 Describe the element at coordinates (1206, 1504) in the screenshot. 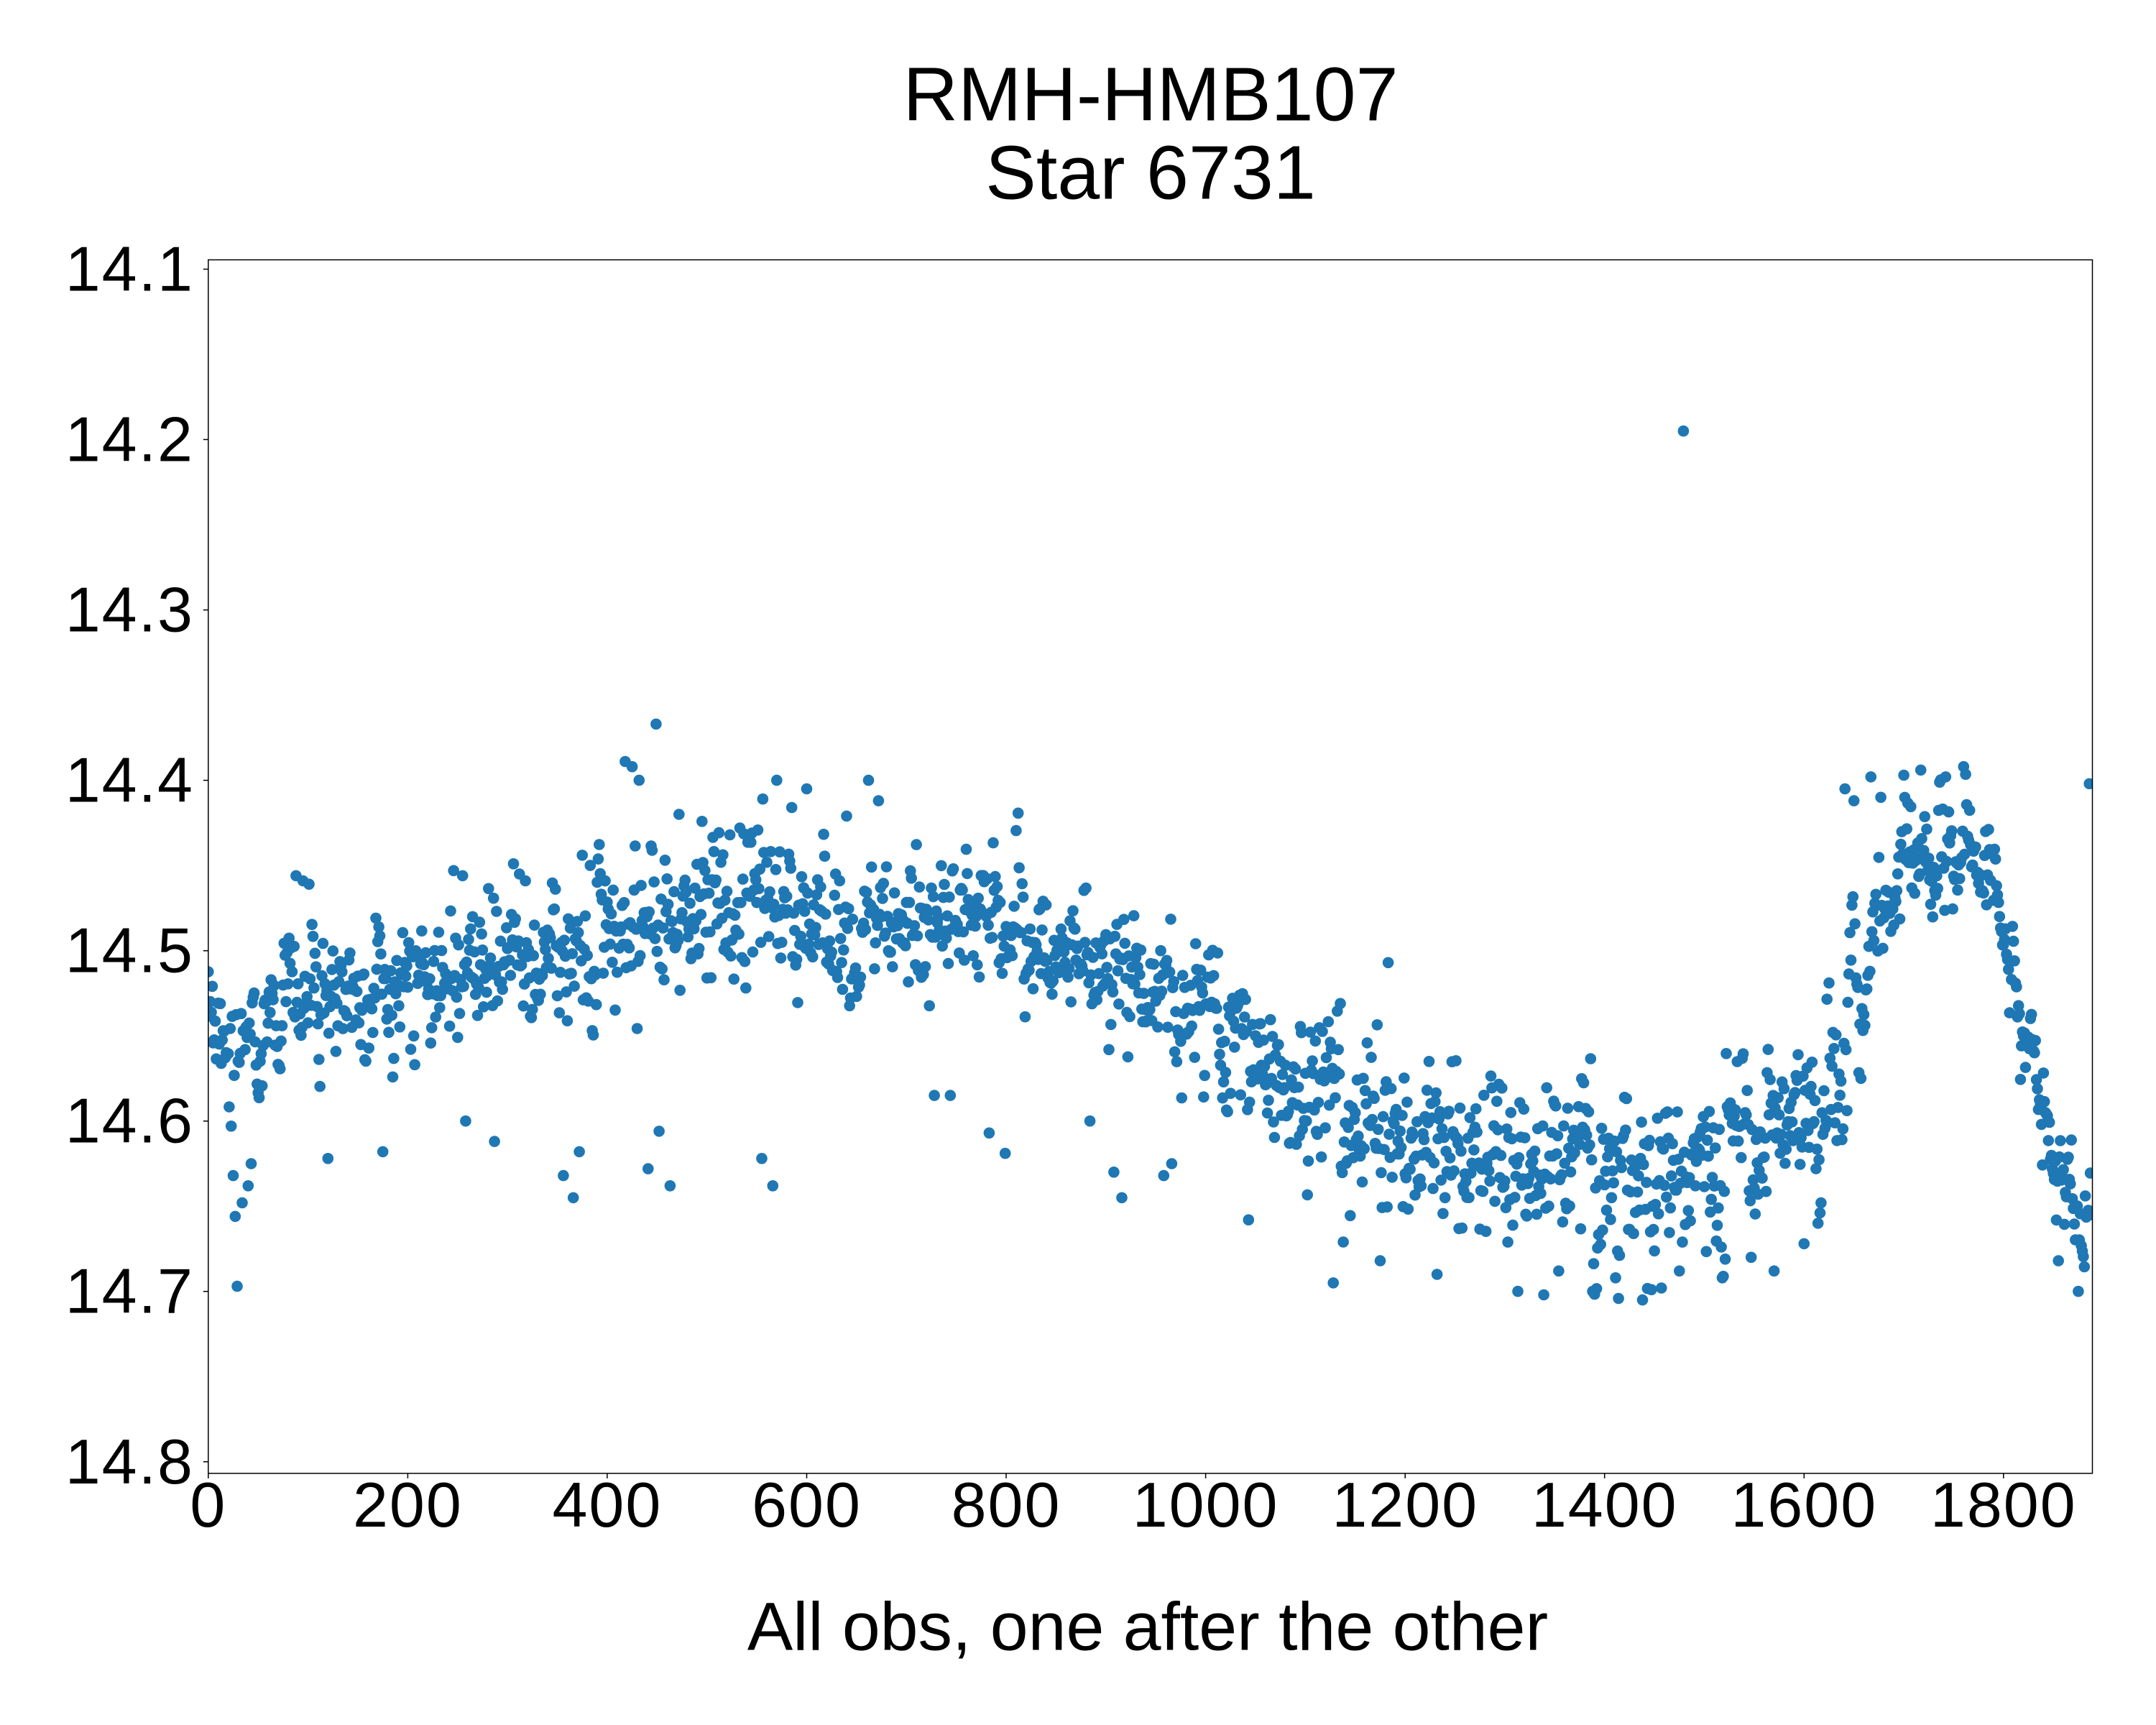

I see `svg-text: 1000` at that location.